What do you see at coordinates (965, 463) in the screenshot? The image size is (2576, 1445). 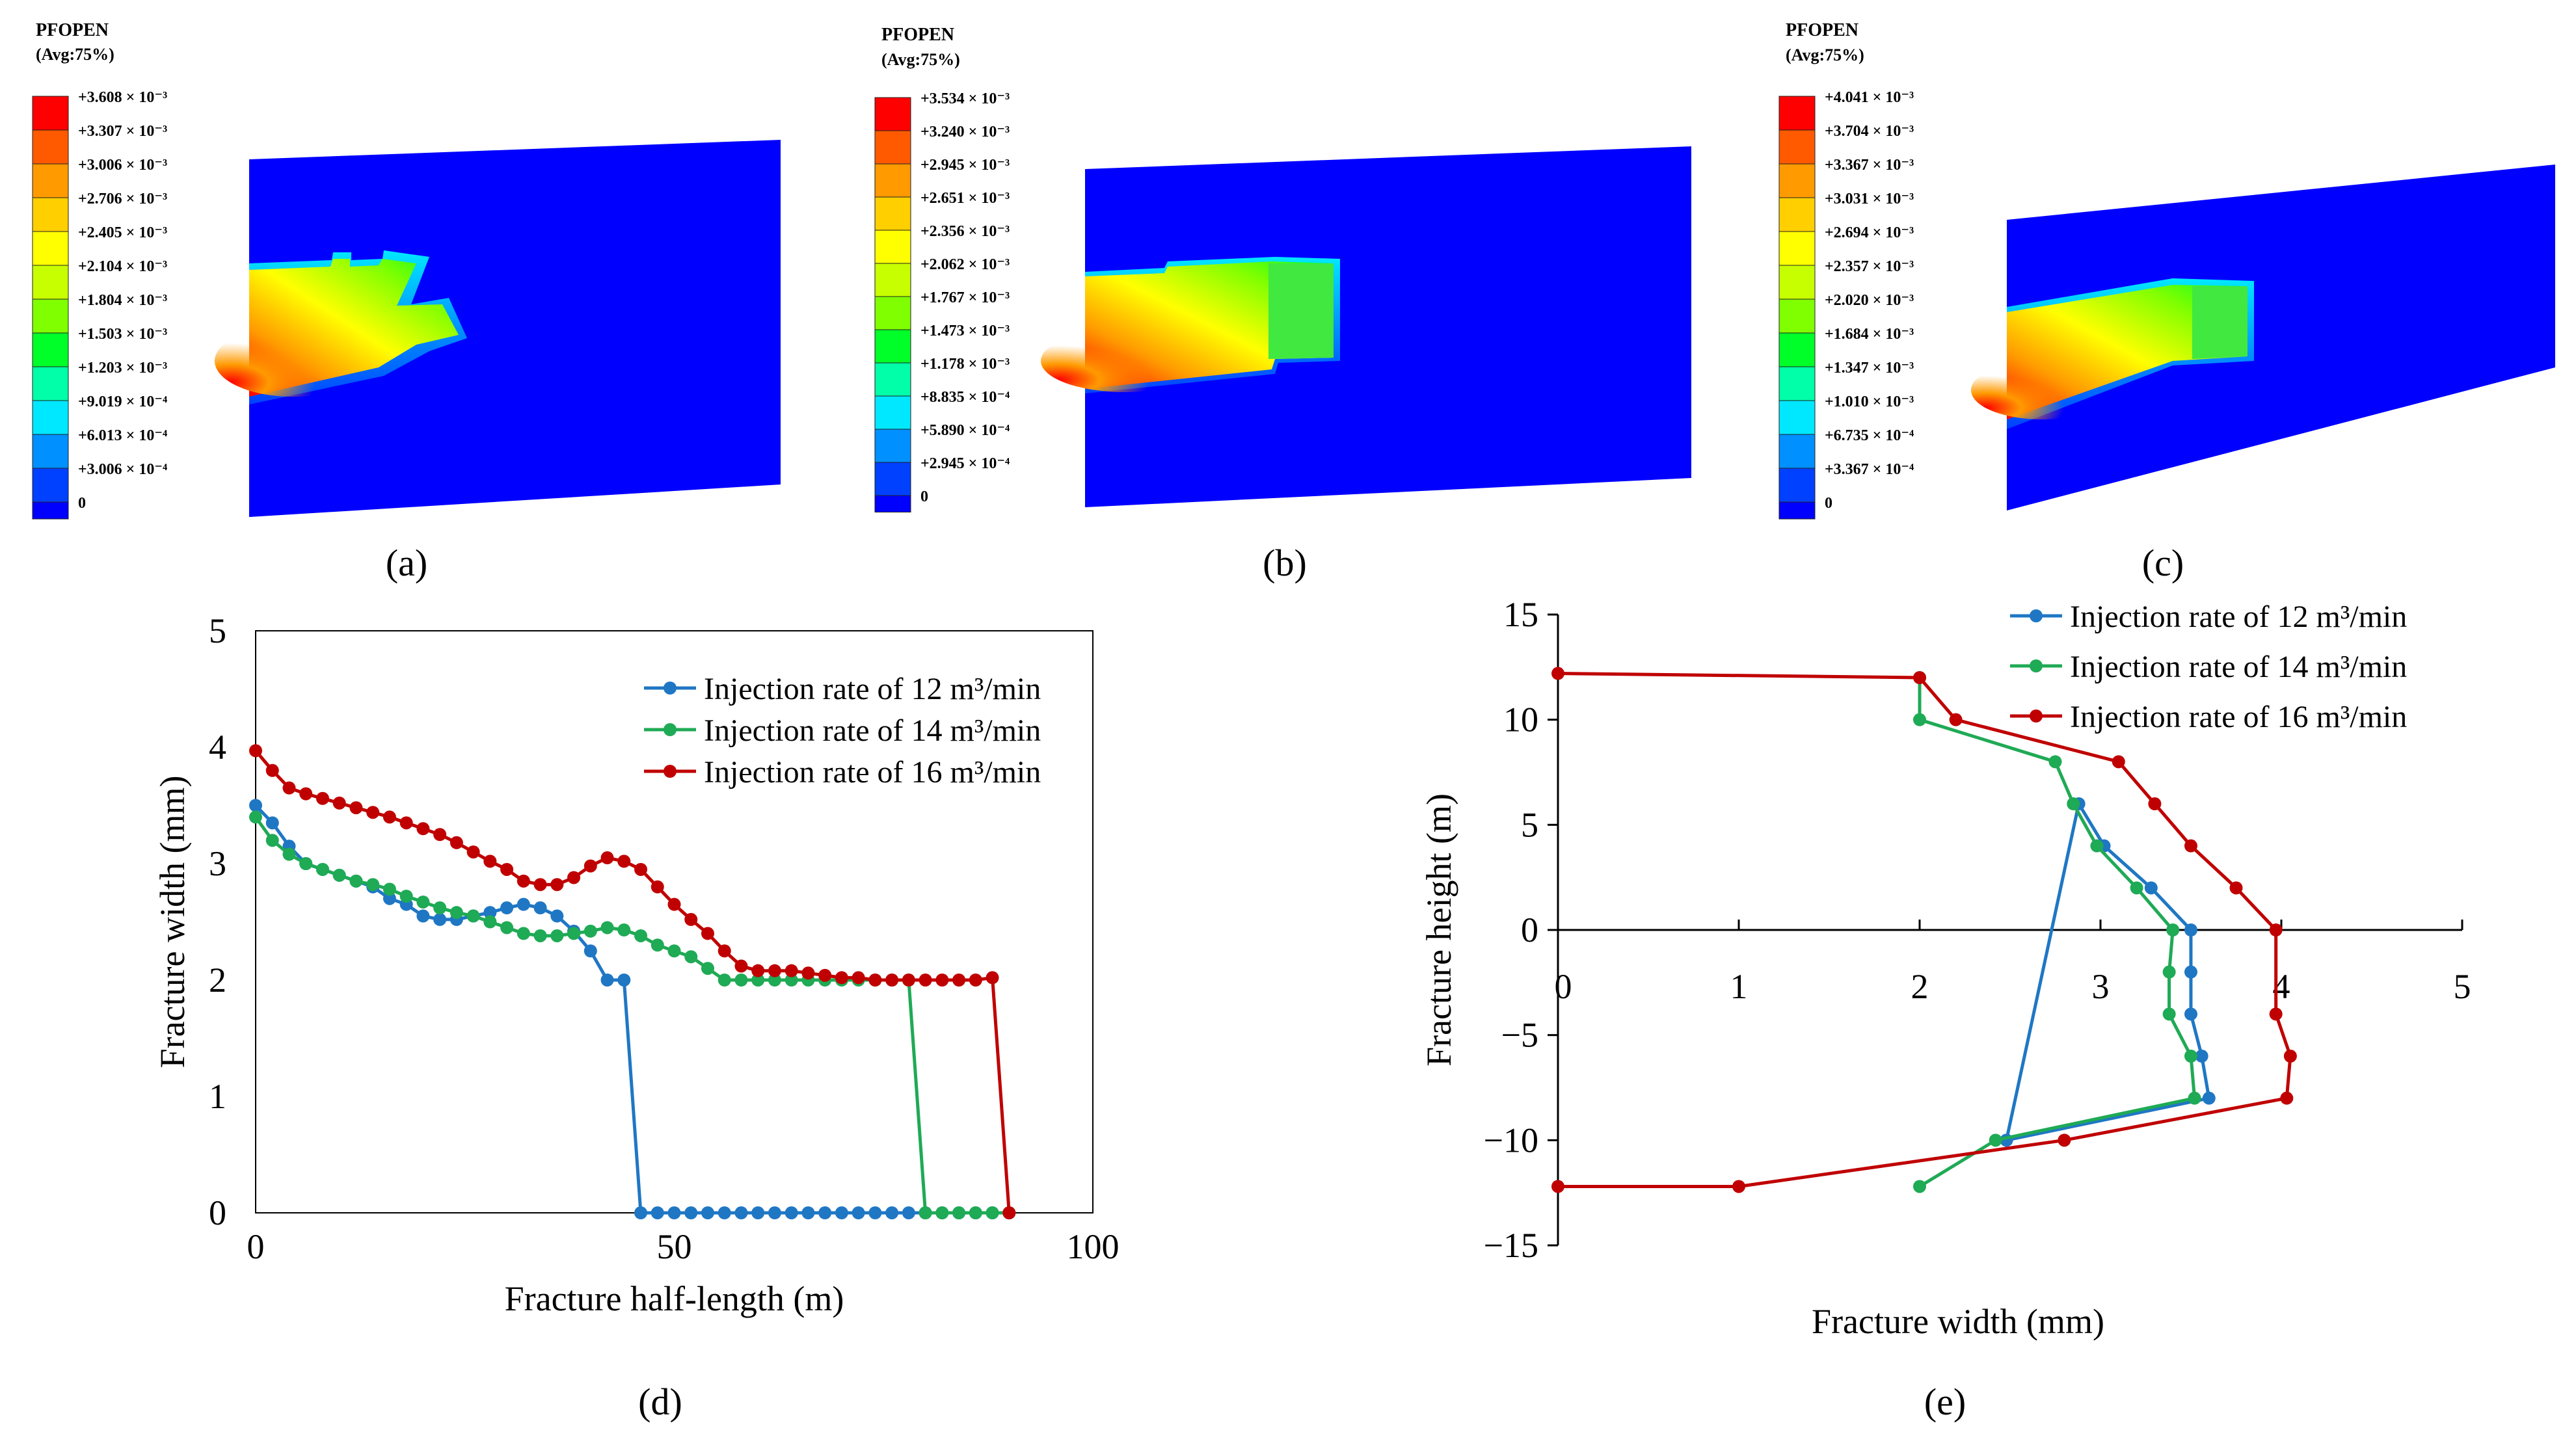 I see `scale-label: +2.945 × 10⁻⁴` at bounding box center [965, 463].